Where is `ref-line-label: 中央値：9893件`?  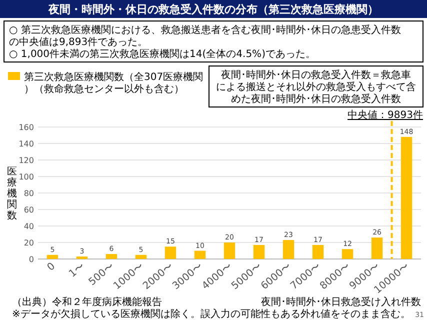 ref-line-label: 中央値：9893件 is located at coordinates (385, 115).